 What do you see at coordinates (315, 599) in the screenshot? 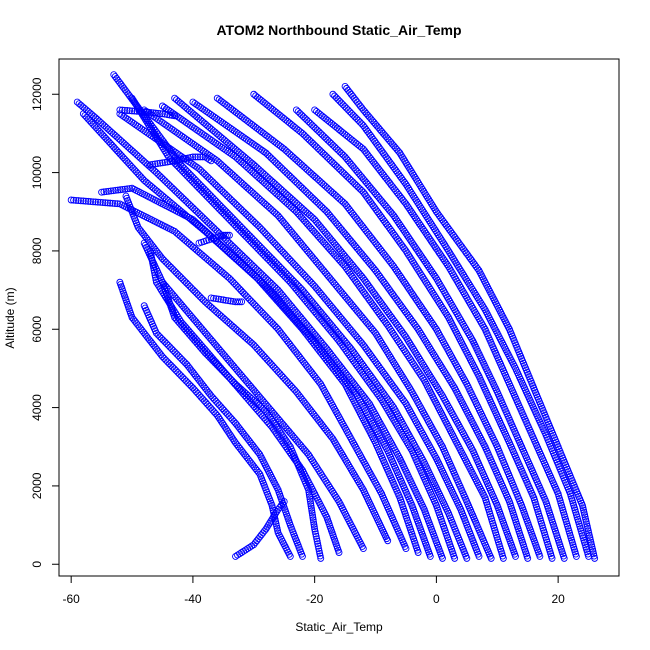
I see `x-tick-label: -20` at bounding box center [315, 599].